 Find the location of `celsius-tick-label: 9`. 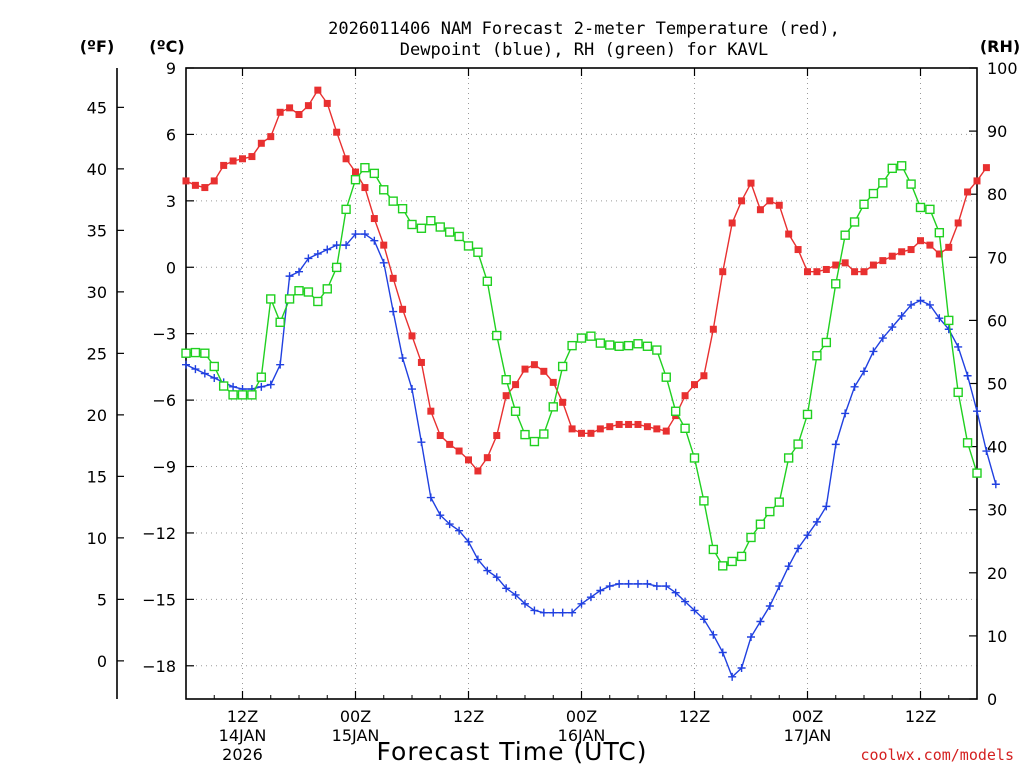

celsius-tick-label: 9 is located at coordinates (171, 68).